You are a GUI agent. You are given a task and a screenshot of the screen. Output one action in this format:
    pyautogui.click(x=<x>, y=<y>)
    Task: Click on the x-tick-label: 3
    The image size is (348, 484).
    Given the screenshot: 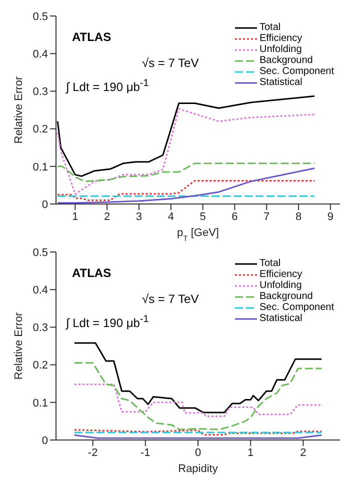 What is the action you would take?
    pyautogui.click(x=139, y=216)
    